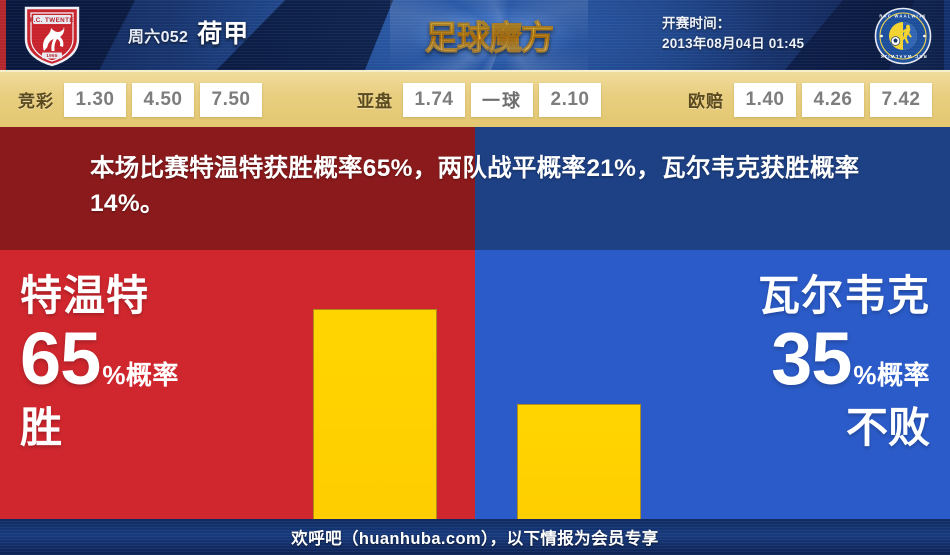 The image size is (950, 555). I want to click on brand-logo: 足球魔方, so click(489, 35).